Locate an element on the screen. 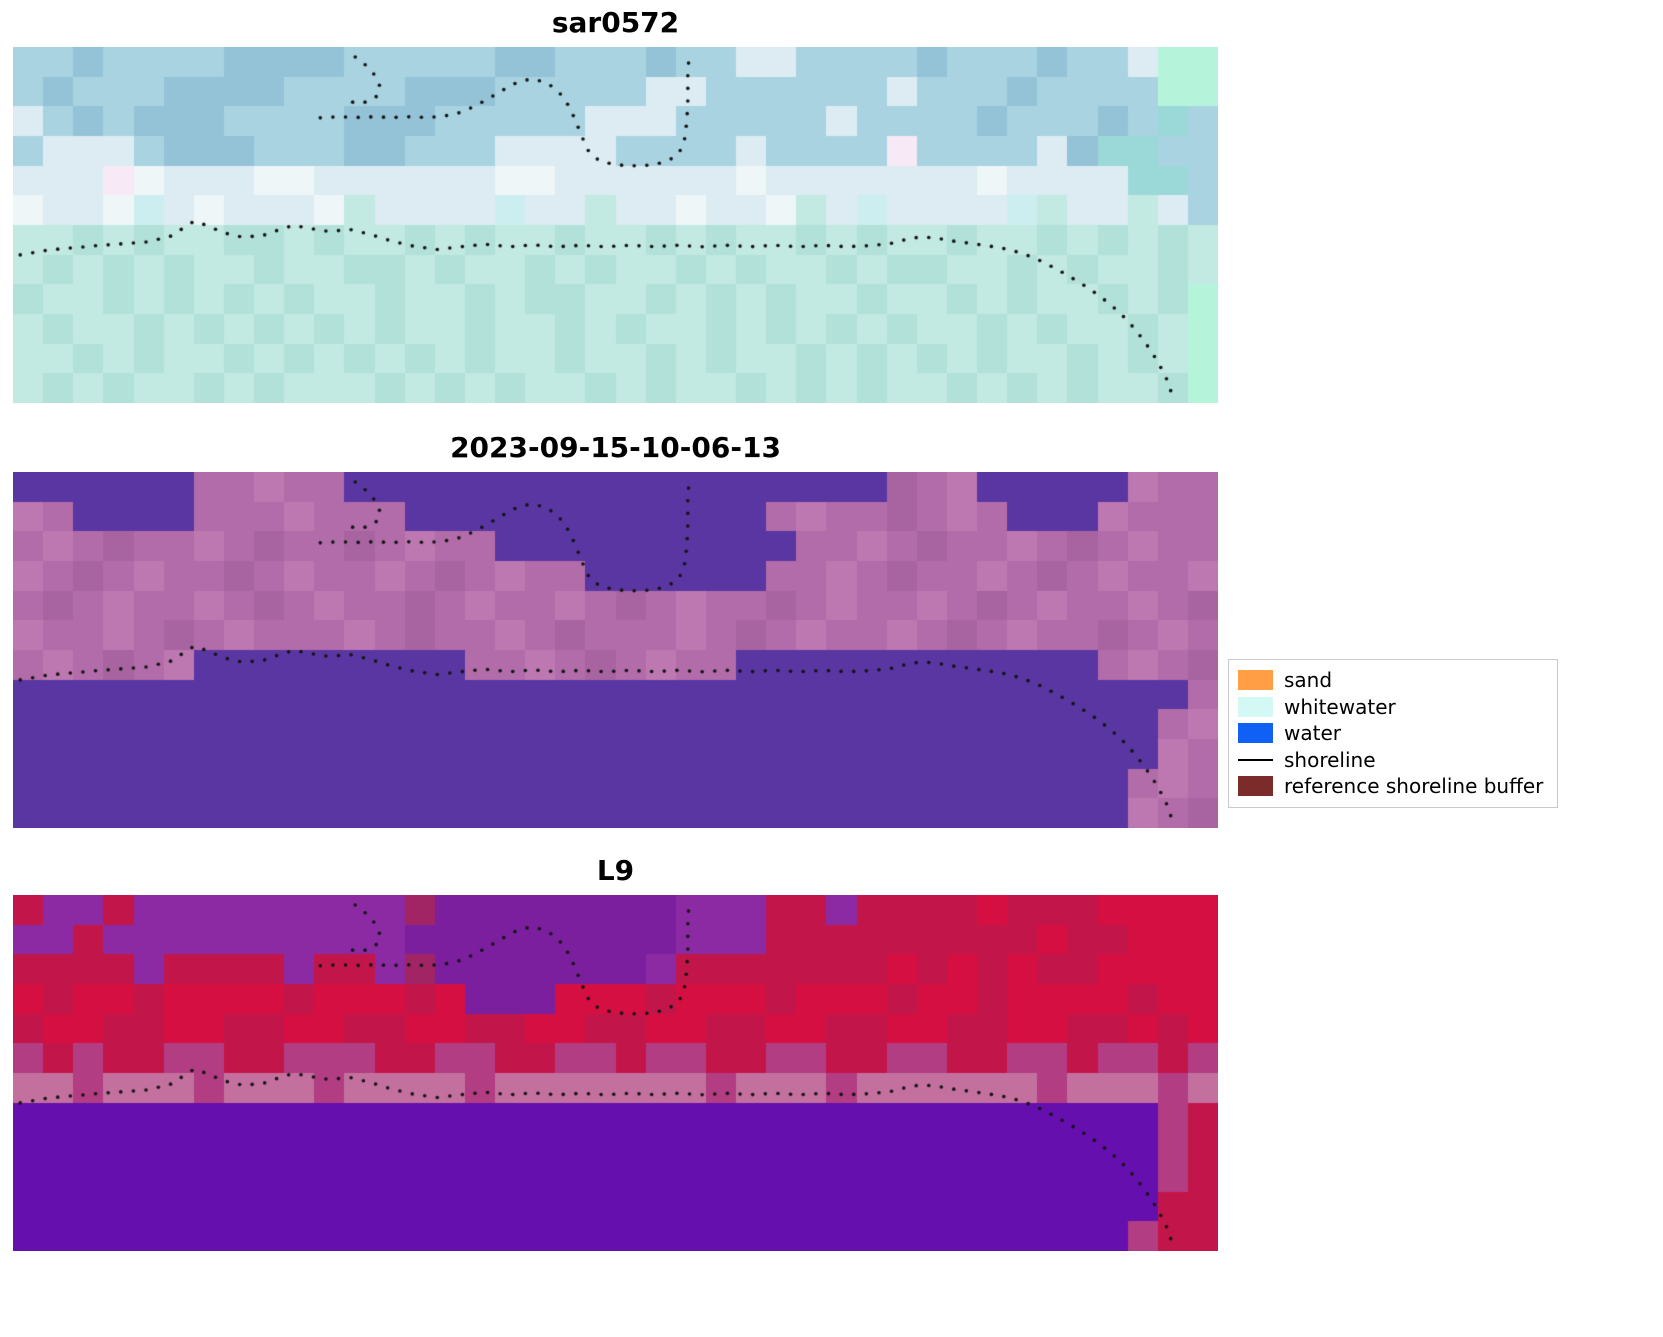 The image size is (1663, 1337). whitewater-swatch is located at coordinates (1255, 706).